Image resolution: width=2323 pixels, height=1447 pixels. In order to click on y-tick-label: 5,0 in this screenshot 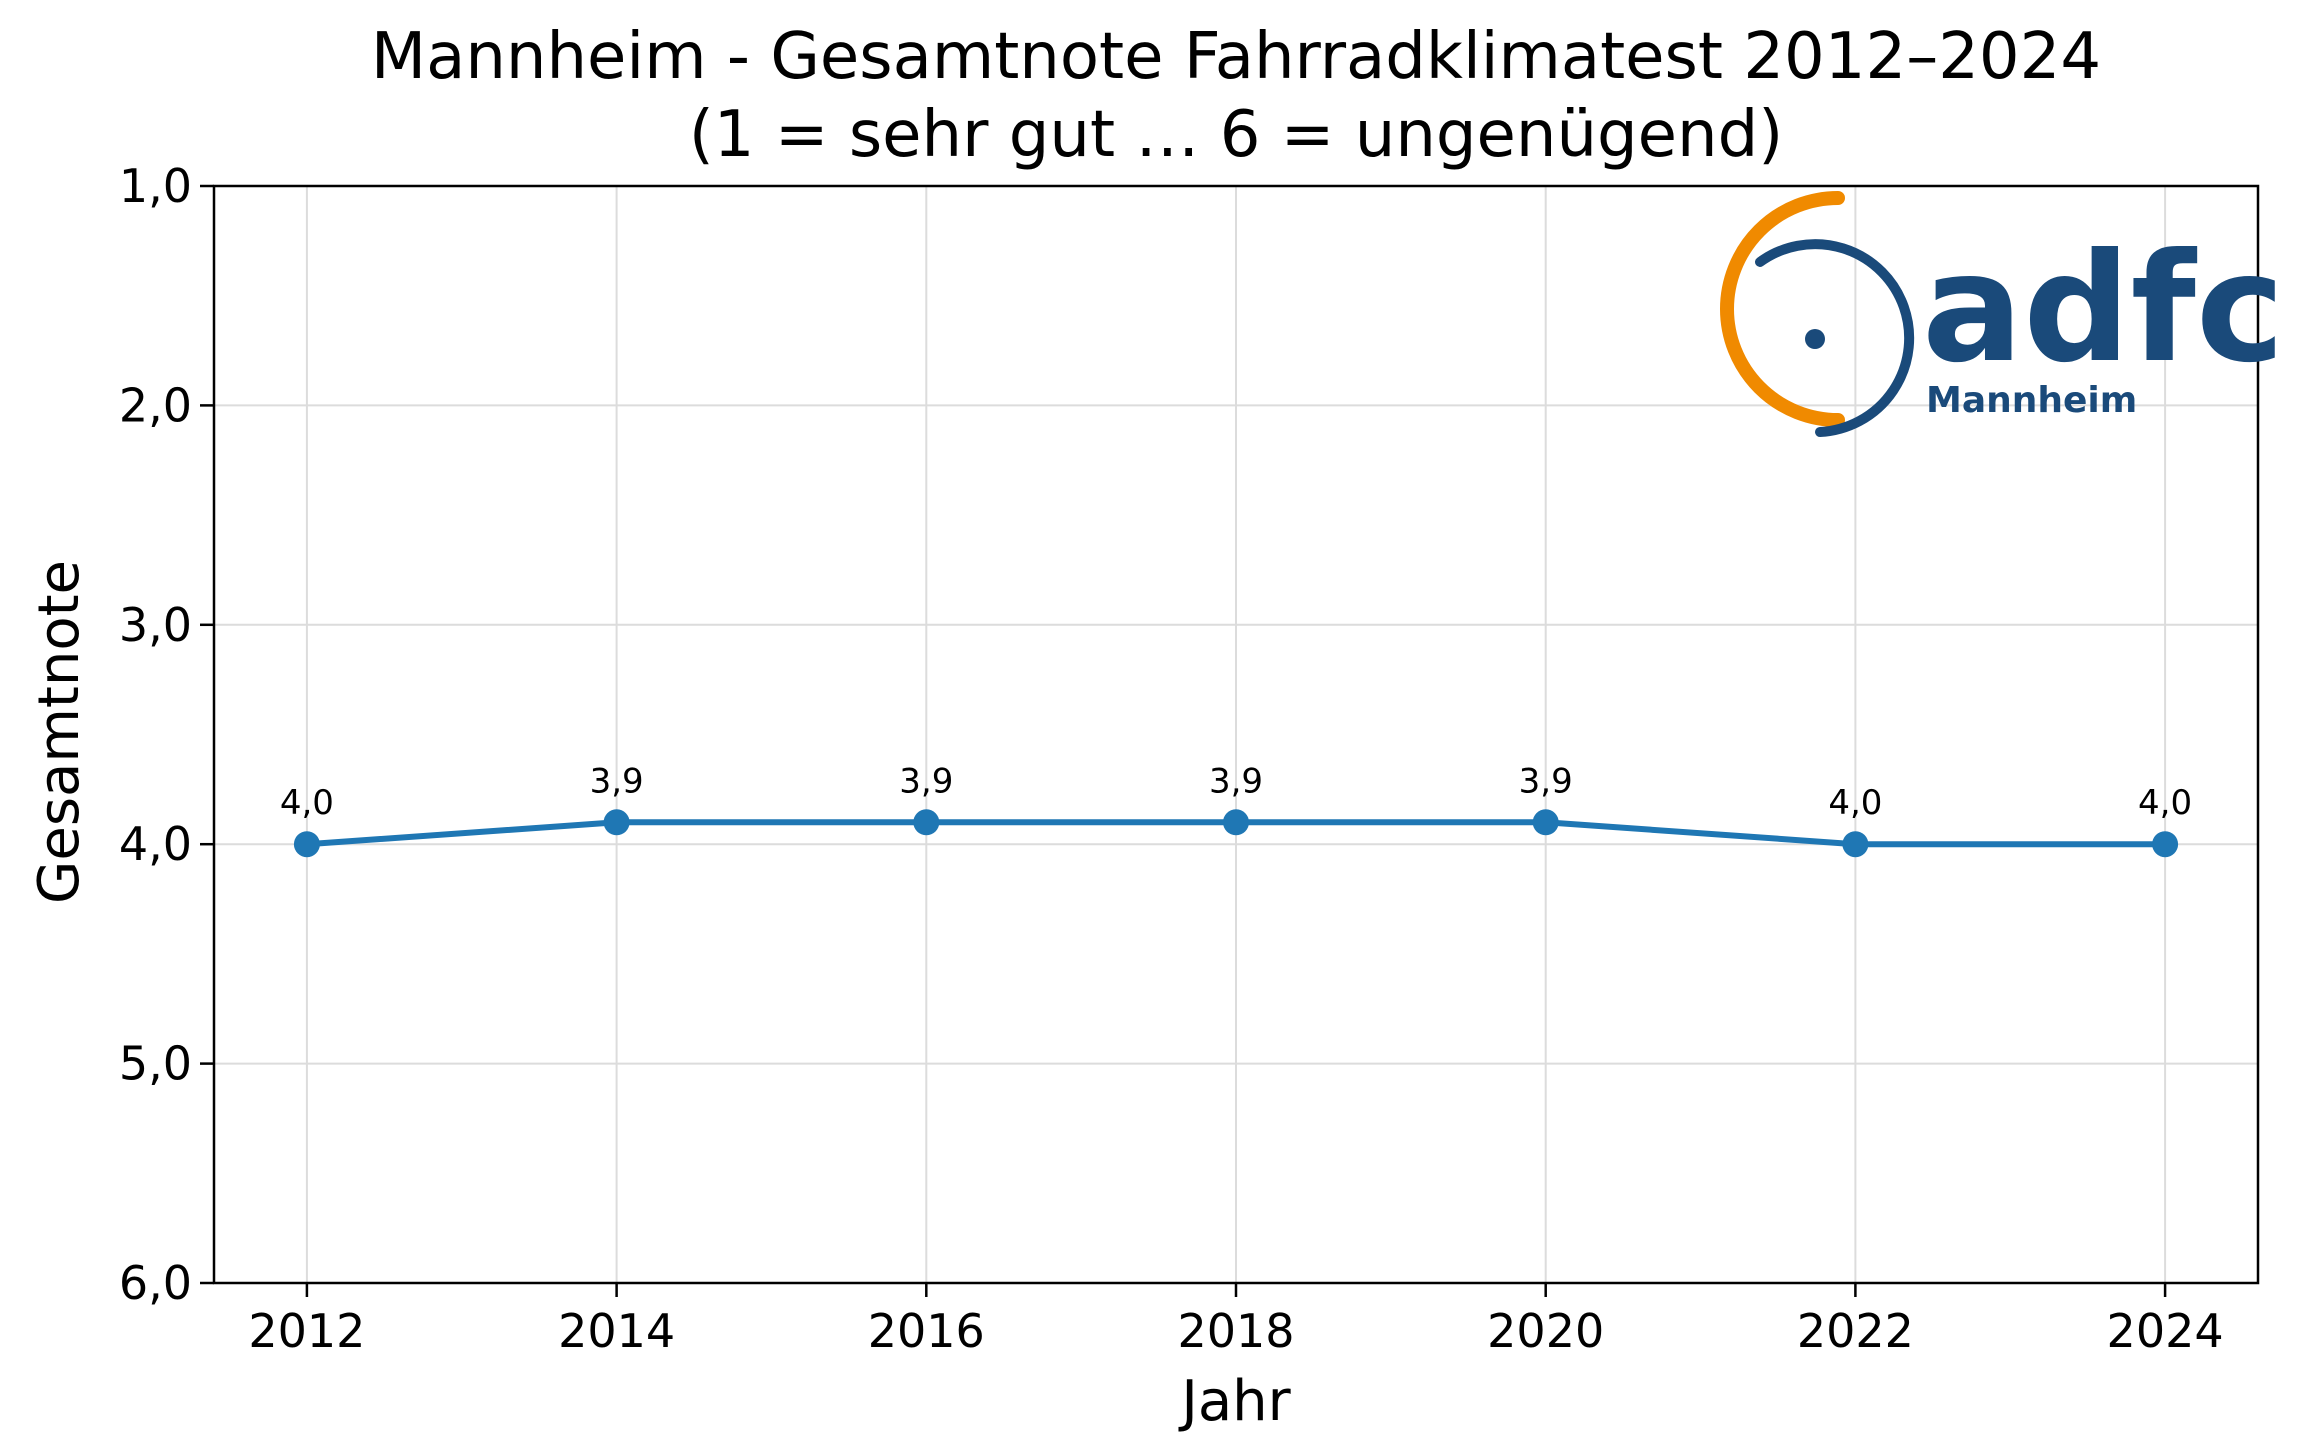, I will do `click(155, 1064)`.